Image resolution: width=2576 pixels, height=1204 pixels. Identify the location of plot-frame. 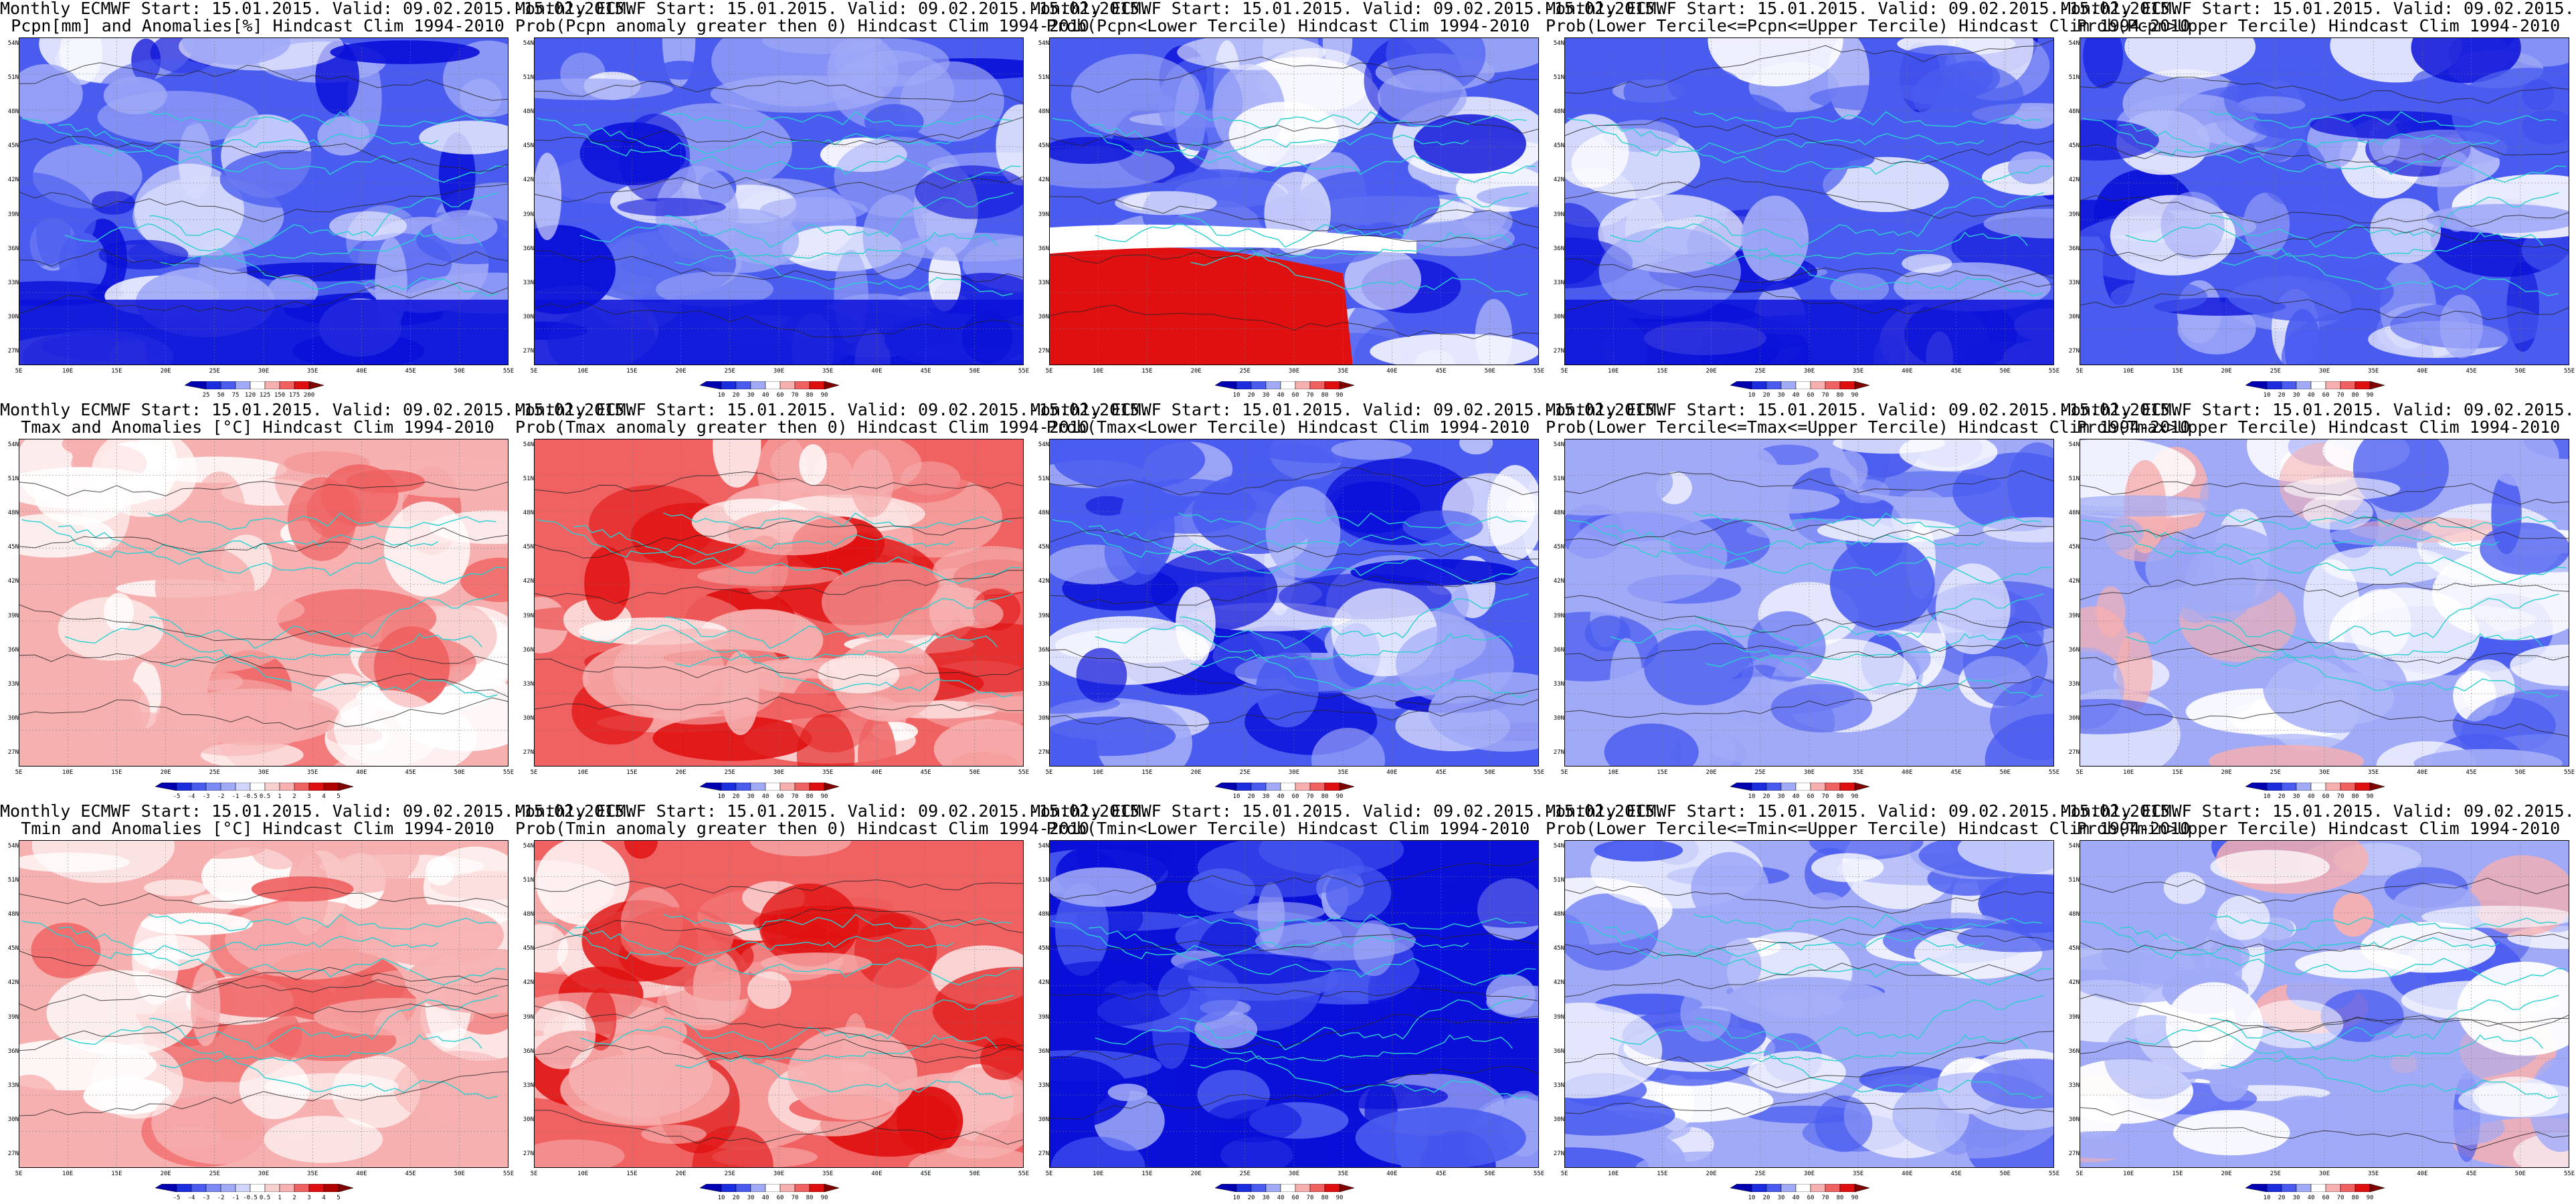
(779, 201).